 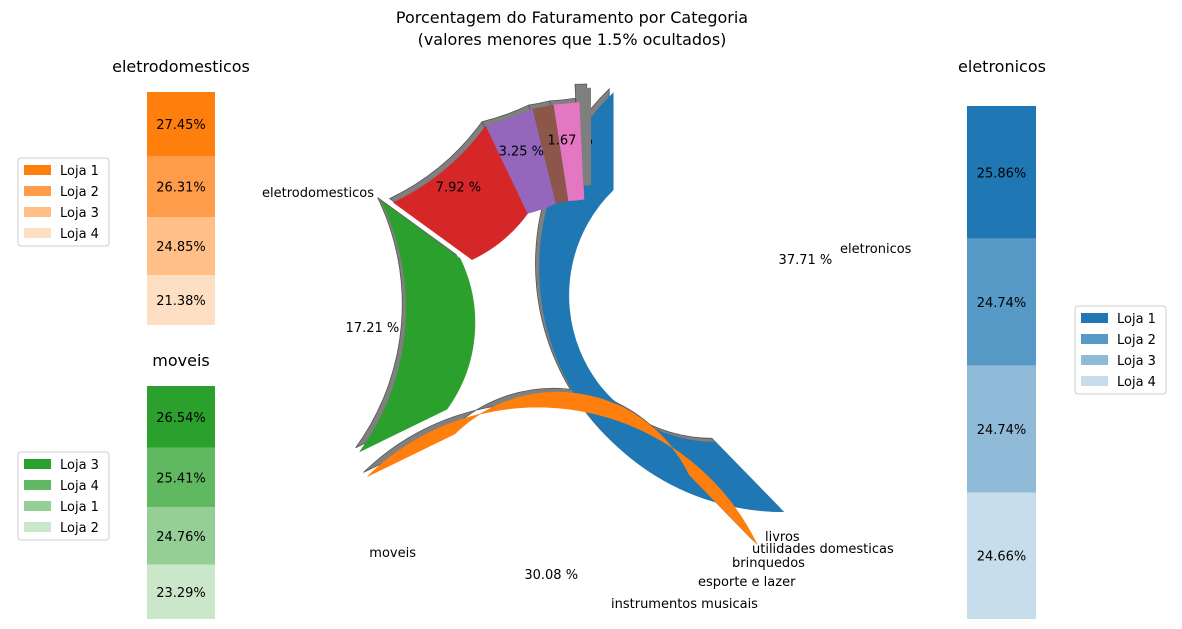 What do you see at coordinates (569, 151) in the screenshot?
I see `wedge-utilidades-domesticas` at bounding box center [569, 151].